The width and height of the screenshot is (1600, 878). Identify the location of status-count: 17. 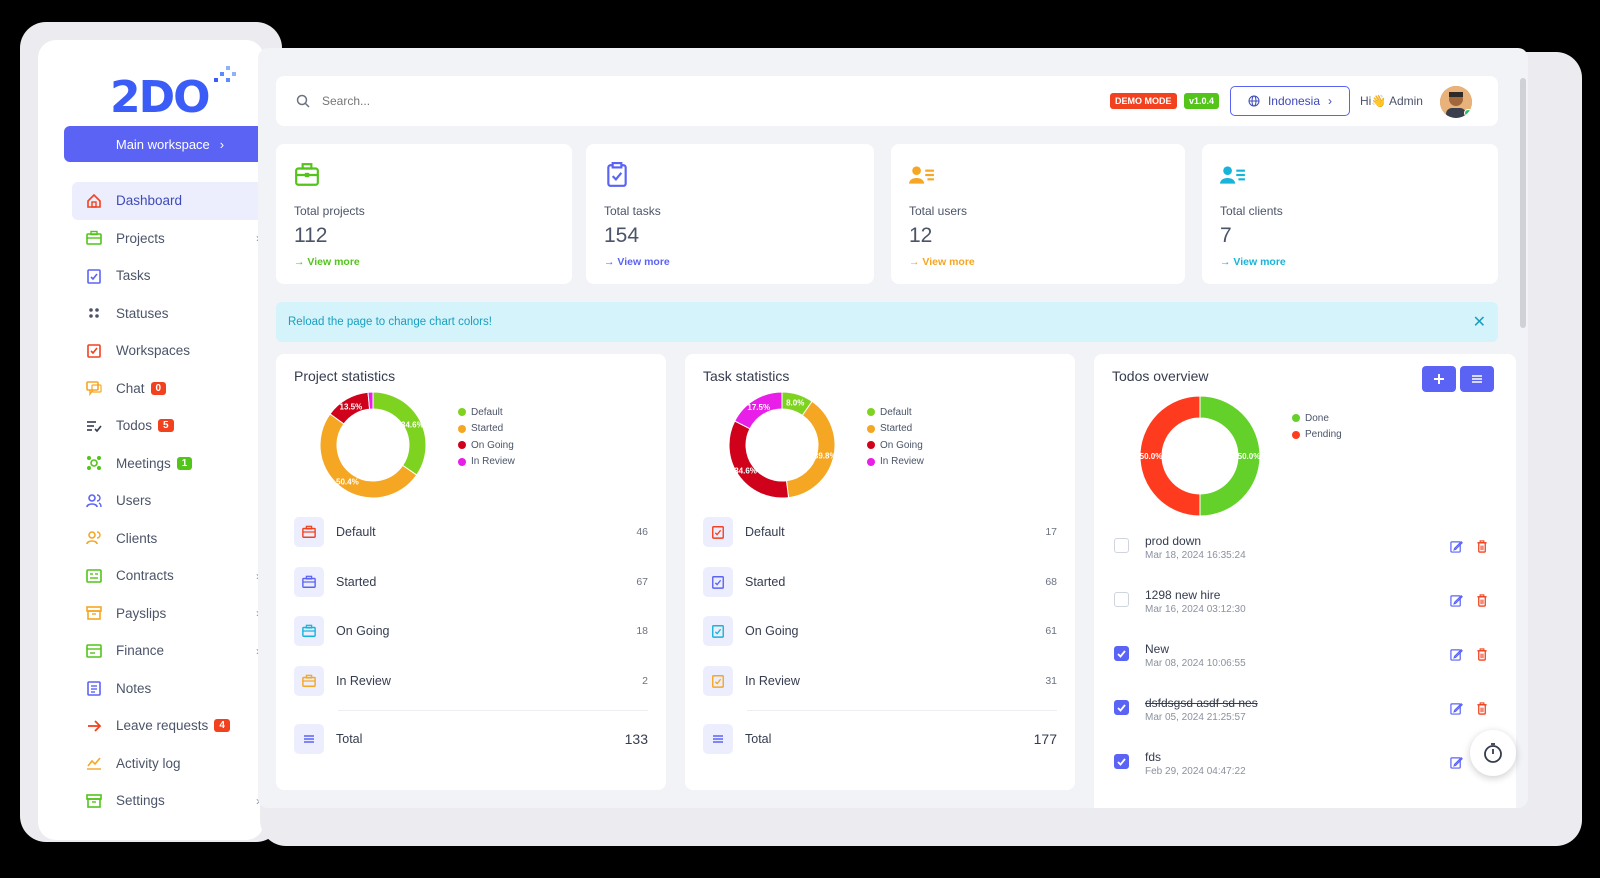
(1051, 532).